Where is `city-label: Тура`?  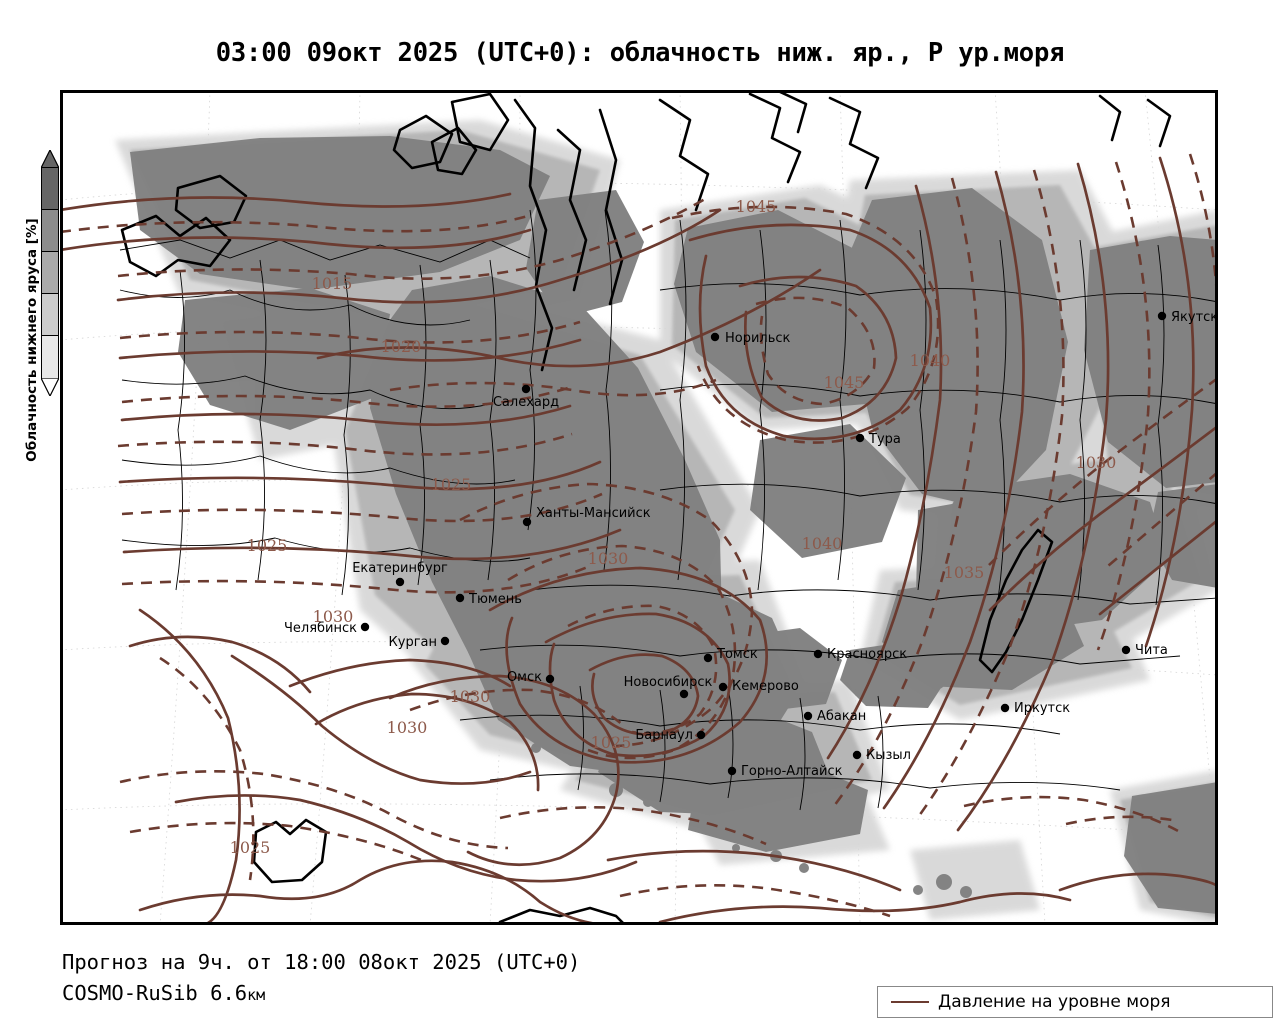
city-label: Тура is located at coordinates (884, 439).